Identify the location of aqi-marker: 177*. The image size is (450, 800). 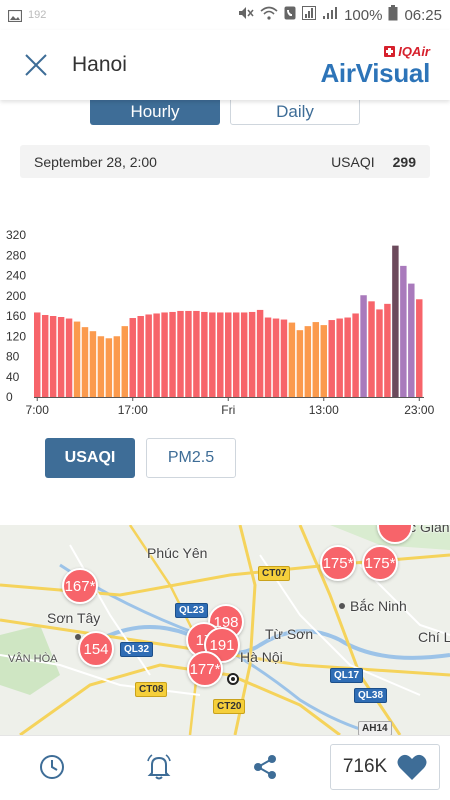
(205, 669).